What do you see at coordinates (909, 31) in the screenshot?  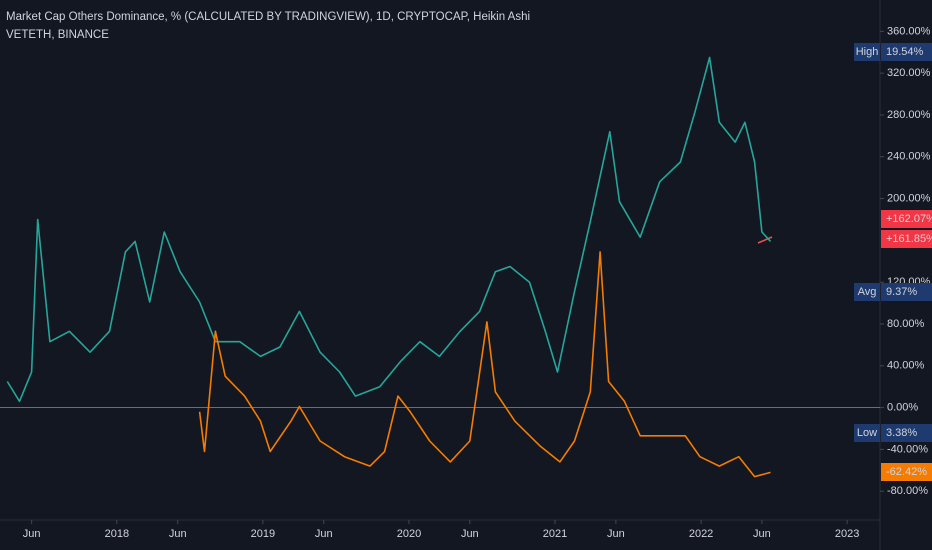 I see `y-tick-label: 360.00%` at bounding box center [909, 31].